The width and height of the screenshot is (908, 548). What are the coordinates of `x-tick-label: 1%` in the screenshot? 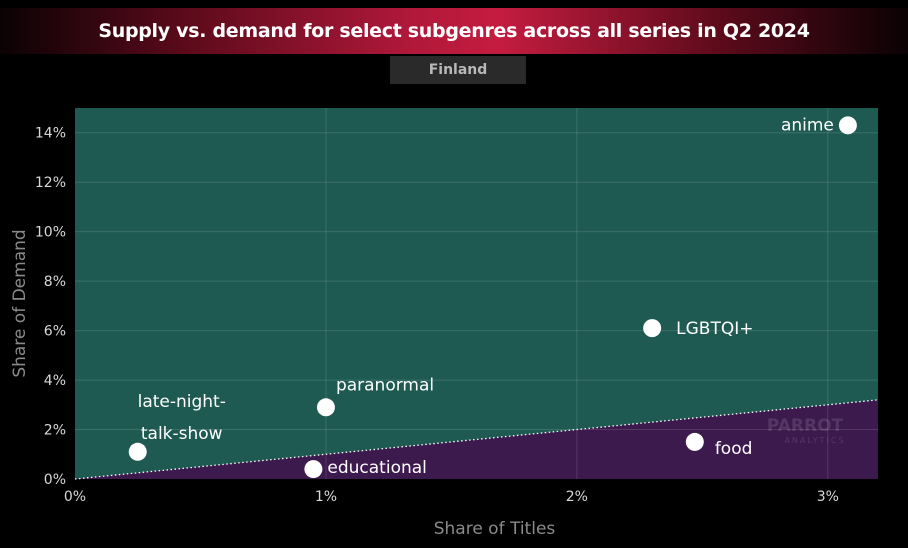 It's located at (326, 497).